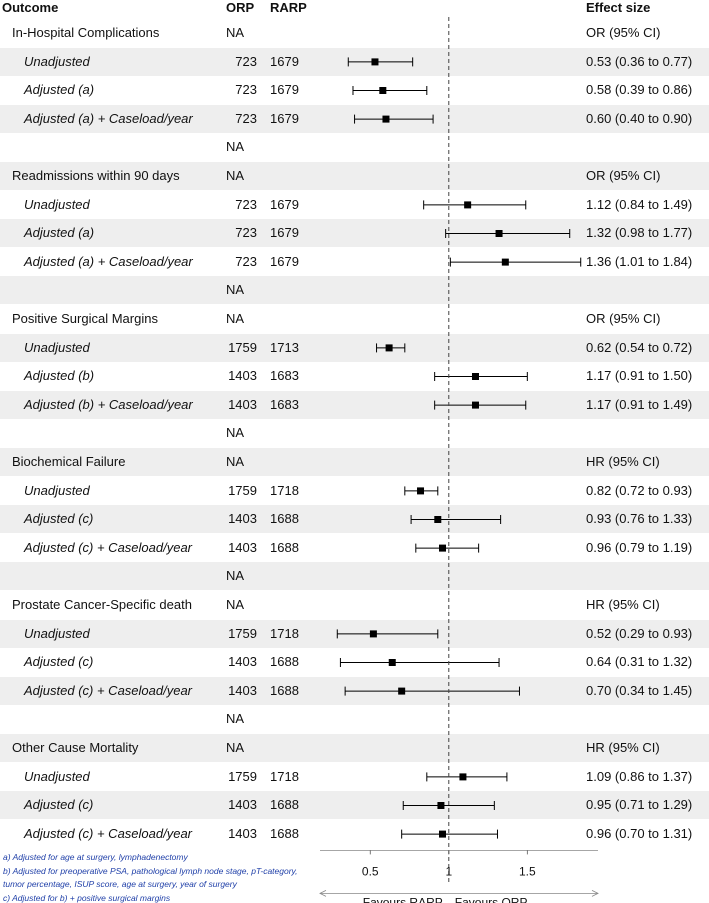 The width and height of the screenshot is (709, 903). Describe the element at coordinates (354, 662) in the screenshot. I see `table-row: Adjusted (c) 1403 1688 0.64 (0.31 to 1.32)` at that location.